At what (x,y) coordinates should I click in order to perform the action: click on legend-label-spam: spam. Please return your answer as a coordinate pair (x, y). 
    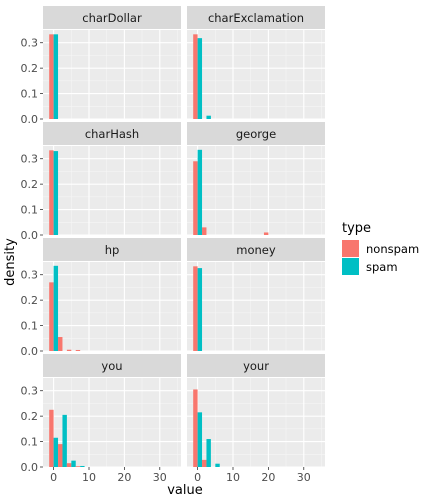
    Looking at the image, I should click on (382, 267).